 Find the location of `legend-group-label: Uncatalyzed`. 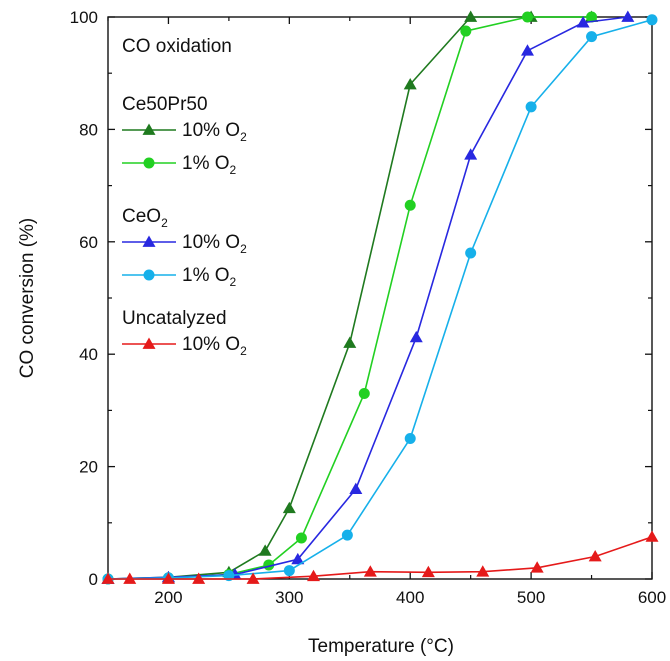

legend-group-label: Uncatalyzed is located at coordinates (174, 318).